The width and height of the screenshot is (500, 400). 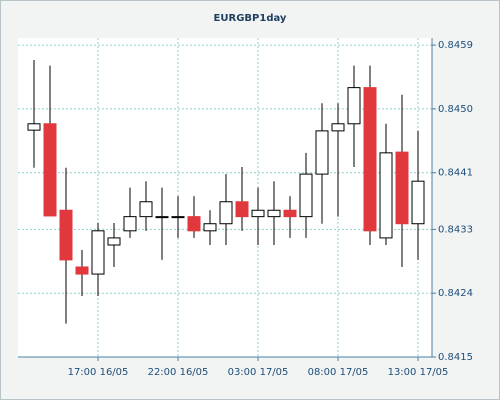 What do you see at coordinates (98, 372) in the screenshot?
I see `x-tick-label: 17:00 16/05` at bounding box center [98, 372].